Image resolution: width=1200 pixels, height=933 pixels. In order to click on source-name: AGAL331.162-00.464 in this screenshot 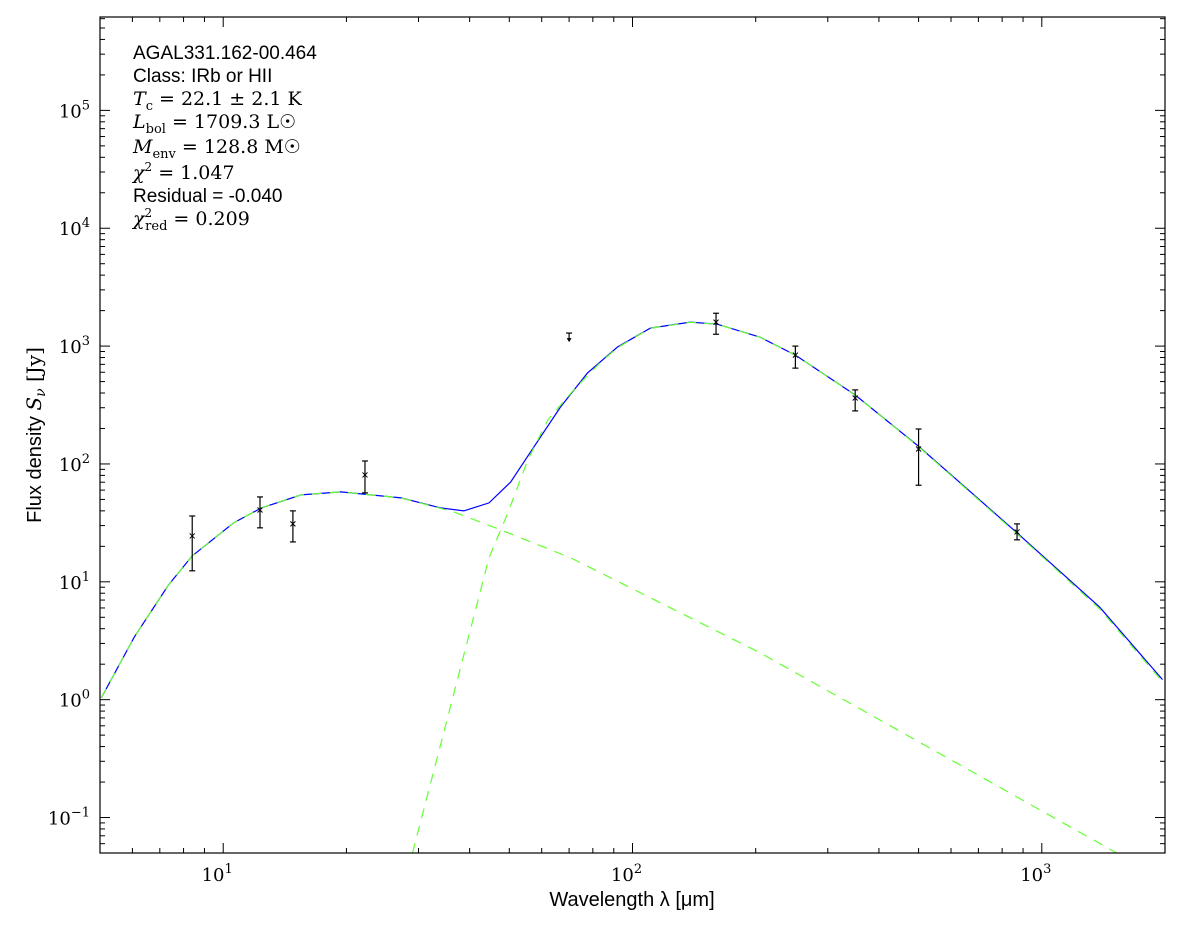, I will do `click(225, 53)`.